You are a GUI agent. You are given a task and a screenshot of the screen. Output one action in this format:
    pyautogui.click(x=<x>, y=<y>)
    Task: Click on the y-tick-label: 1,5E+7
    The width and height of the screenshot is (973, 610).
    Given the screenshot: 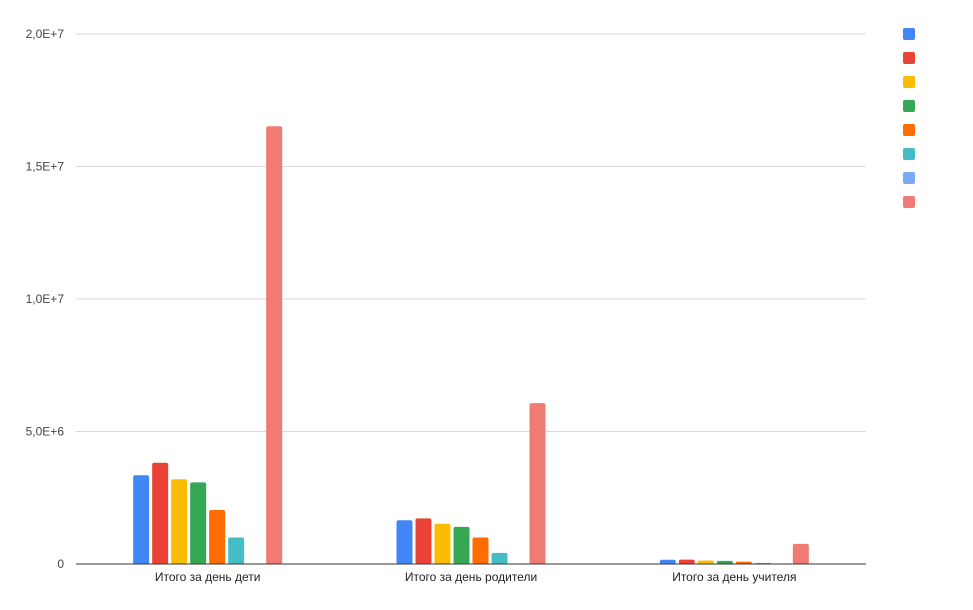 What is the action you would take?
    pyautogui.click(x=45, y=167)
    